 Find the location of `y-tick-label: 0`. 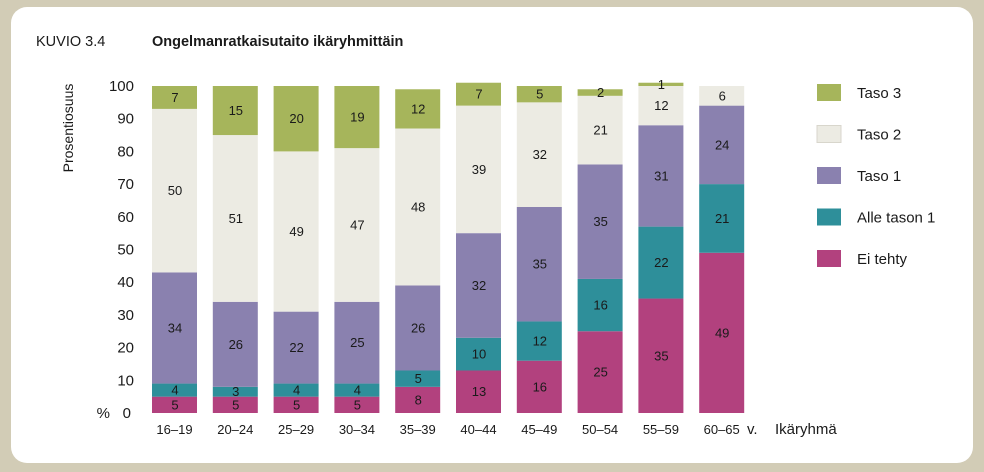

y-tick-label: 0 is located at coordinates (127, 413).